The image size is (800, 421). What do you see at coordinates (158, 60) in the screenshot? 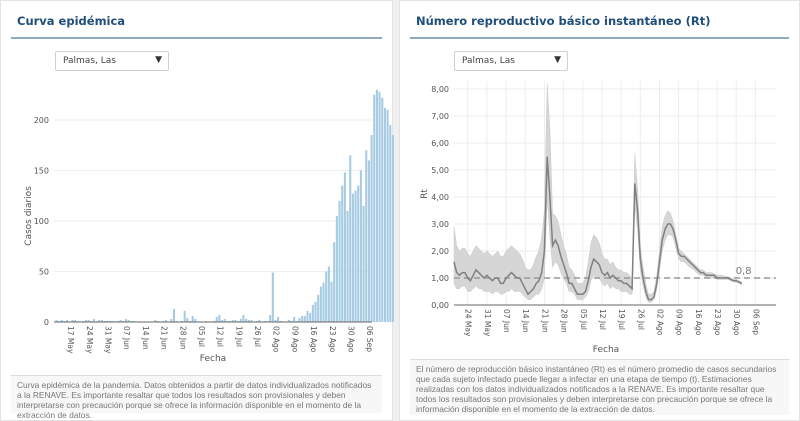
I see `chevron-down-icon: ▼` at bounding box center [158, 60].